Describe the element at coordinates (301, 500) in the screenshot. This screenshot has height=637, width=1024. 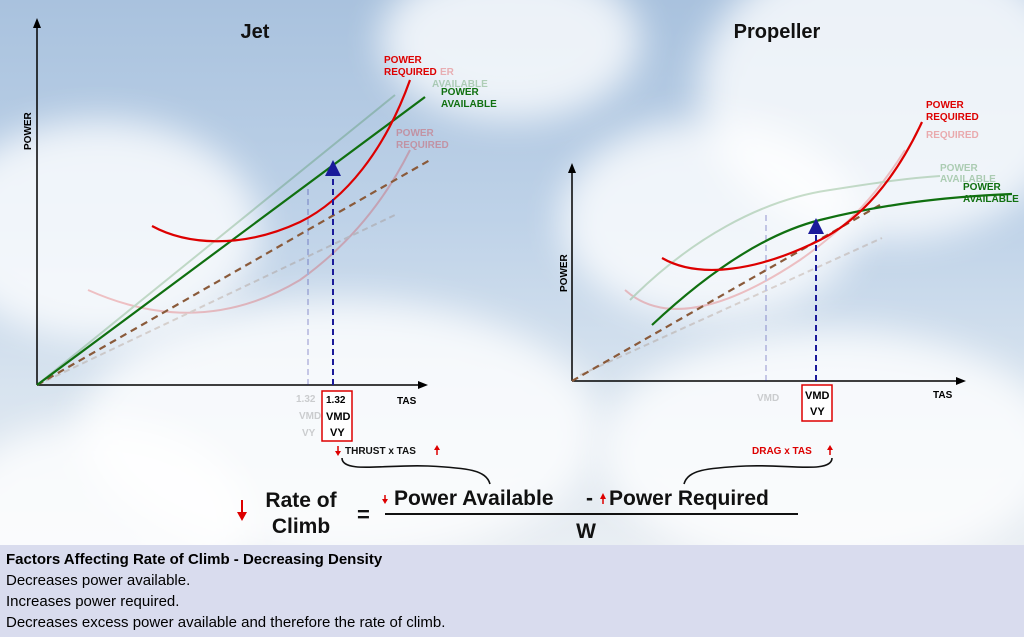
I see `equation-lhs-line1: Rate of` at that location.